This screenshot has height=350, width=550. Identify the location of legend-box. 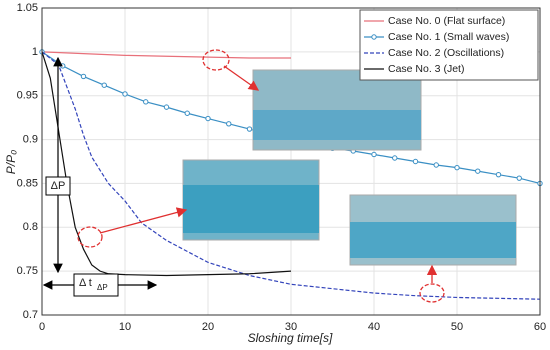
(449, 45).